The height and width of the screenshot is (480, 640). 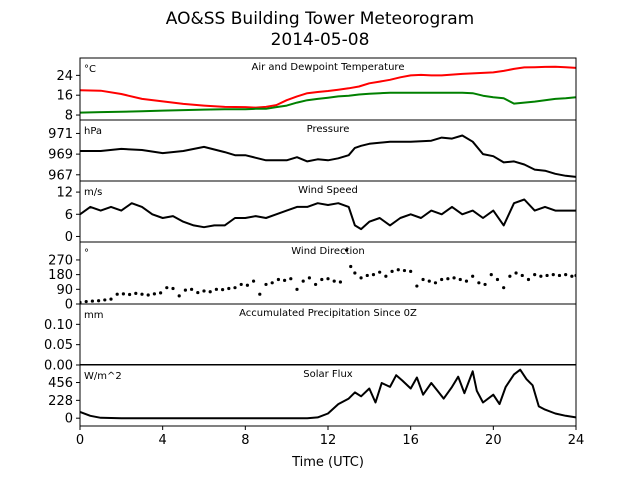 I want to click on y-tick-label: 228, so click(x=60, y=401).